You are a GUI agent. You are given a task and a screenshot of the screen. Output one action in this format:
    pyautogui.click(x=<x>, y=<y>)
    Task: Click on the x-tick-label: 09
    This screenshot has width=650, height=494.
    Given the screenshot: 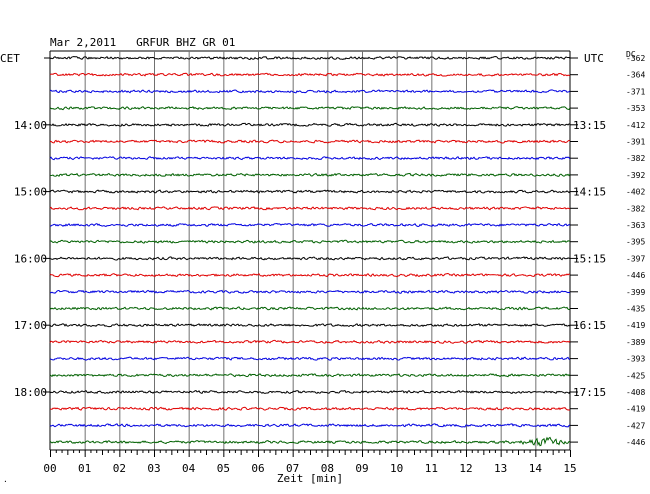 What is the action you would take?
    pyautogui.click(x=361, y=468)
    